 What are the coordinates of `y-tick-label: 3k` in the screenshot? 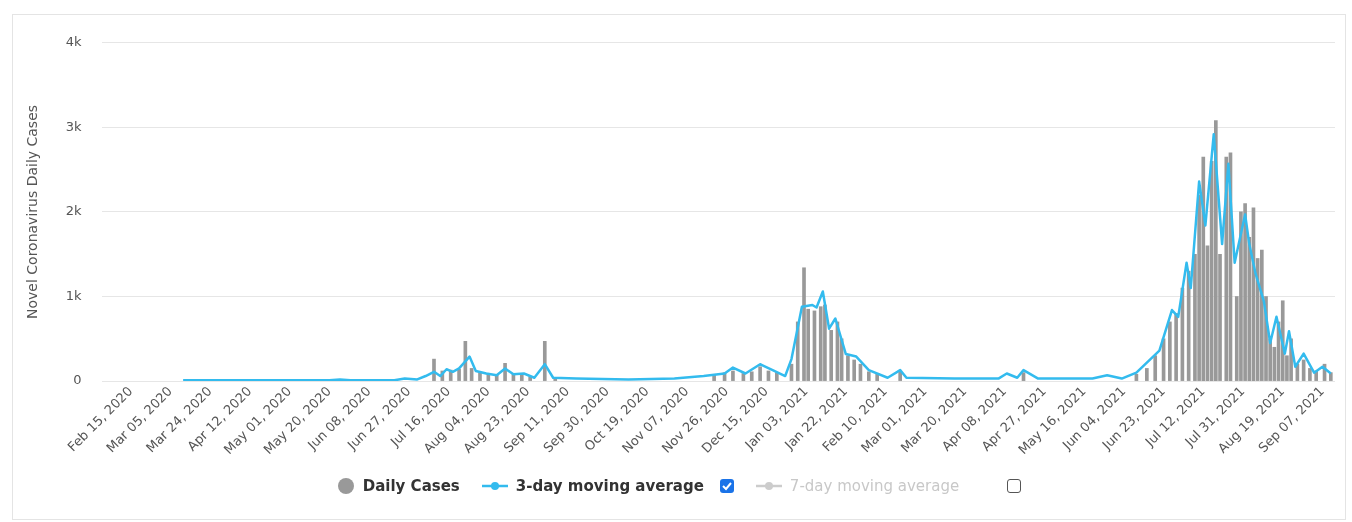 It's located at (74, 126).